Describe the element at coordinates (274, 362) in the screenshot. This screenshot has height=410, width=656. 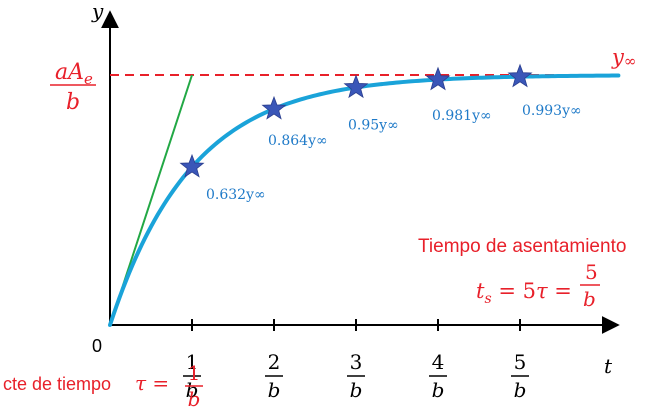
I see `x-tick-label-numerator: 2` at that location.